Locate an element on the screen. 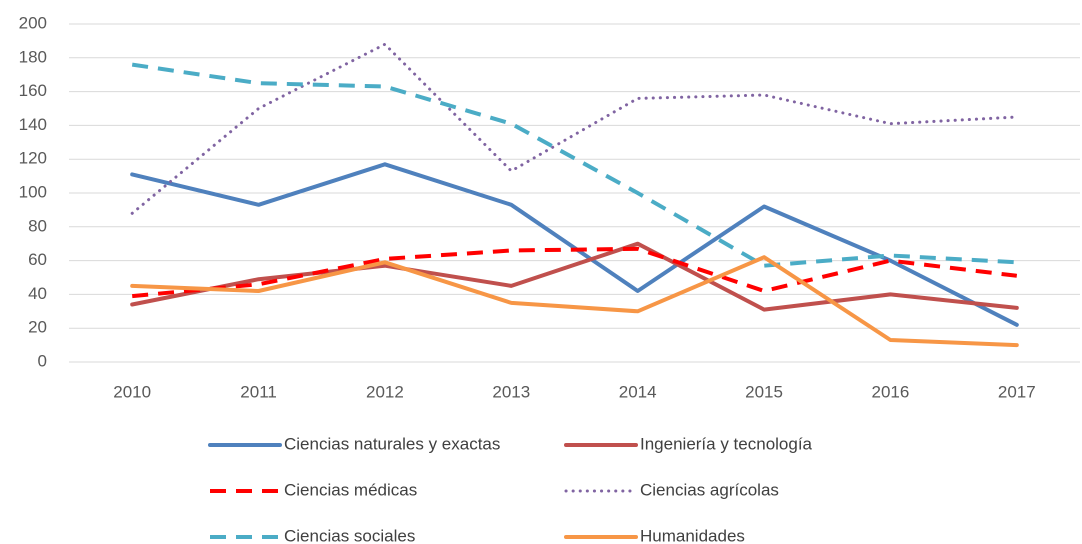 The image size is (1082, 544). y-tick-label: 120 is located at coordinates (33, 158).